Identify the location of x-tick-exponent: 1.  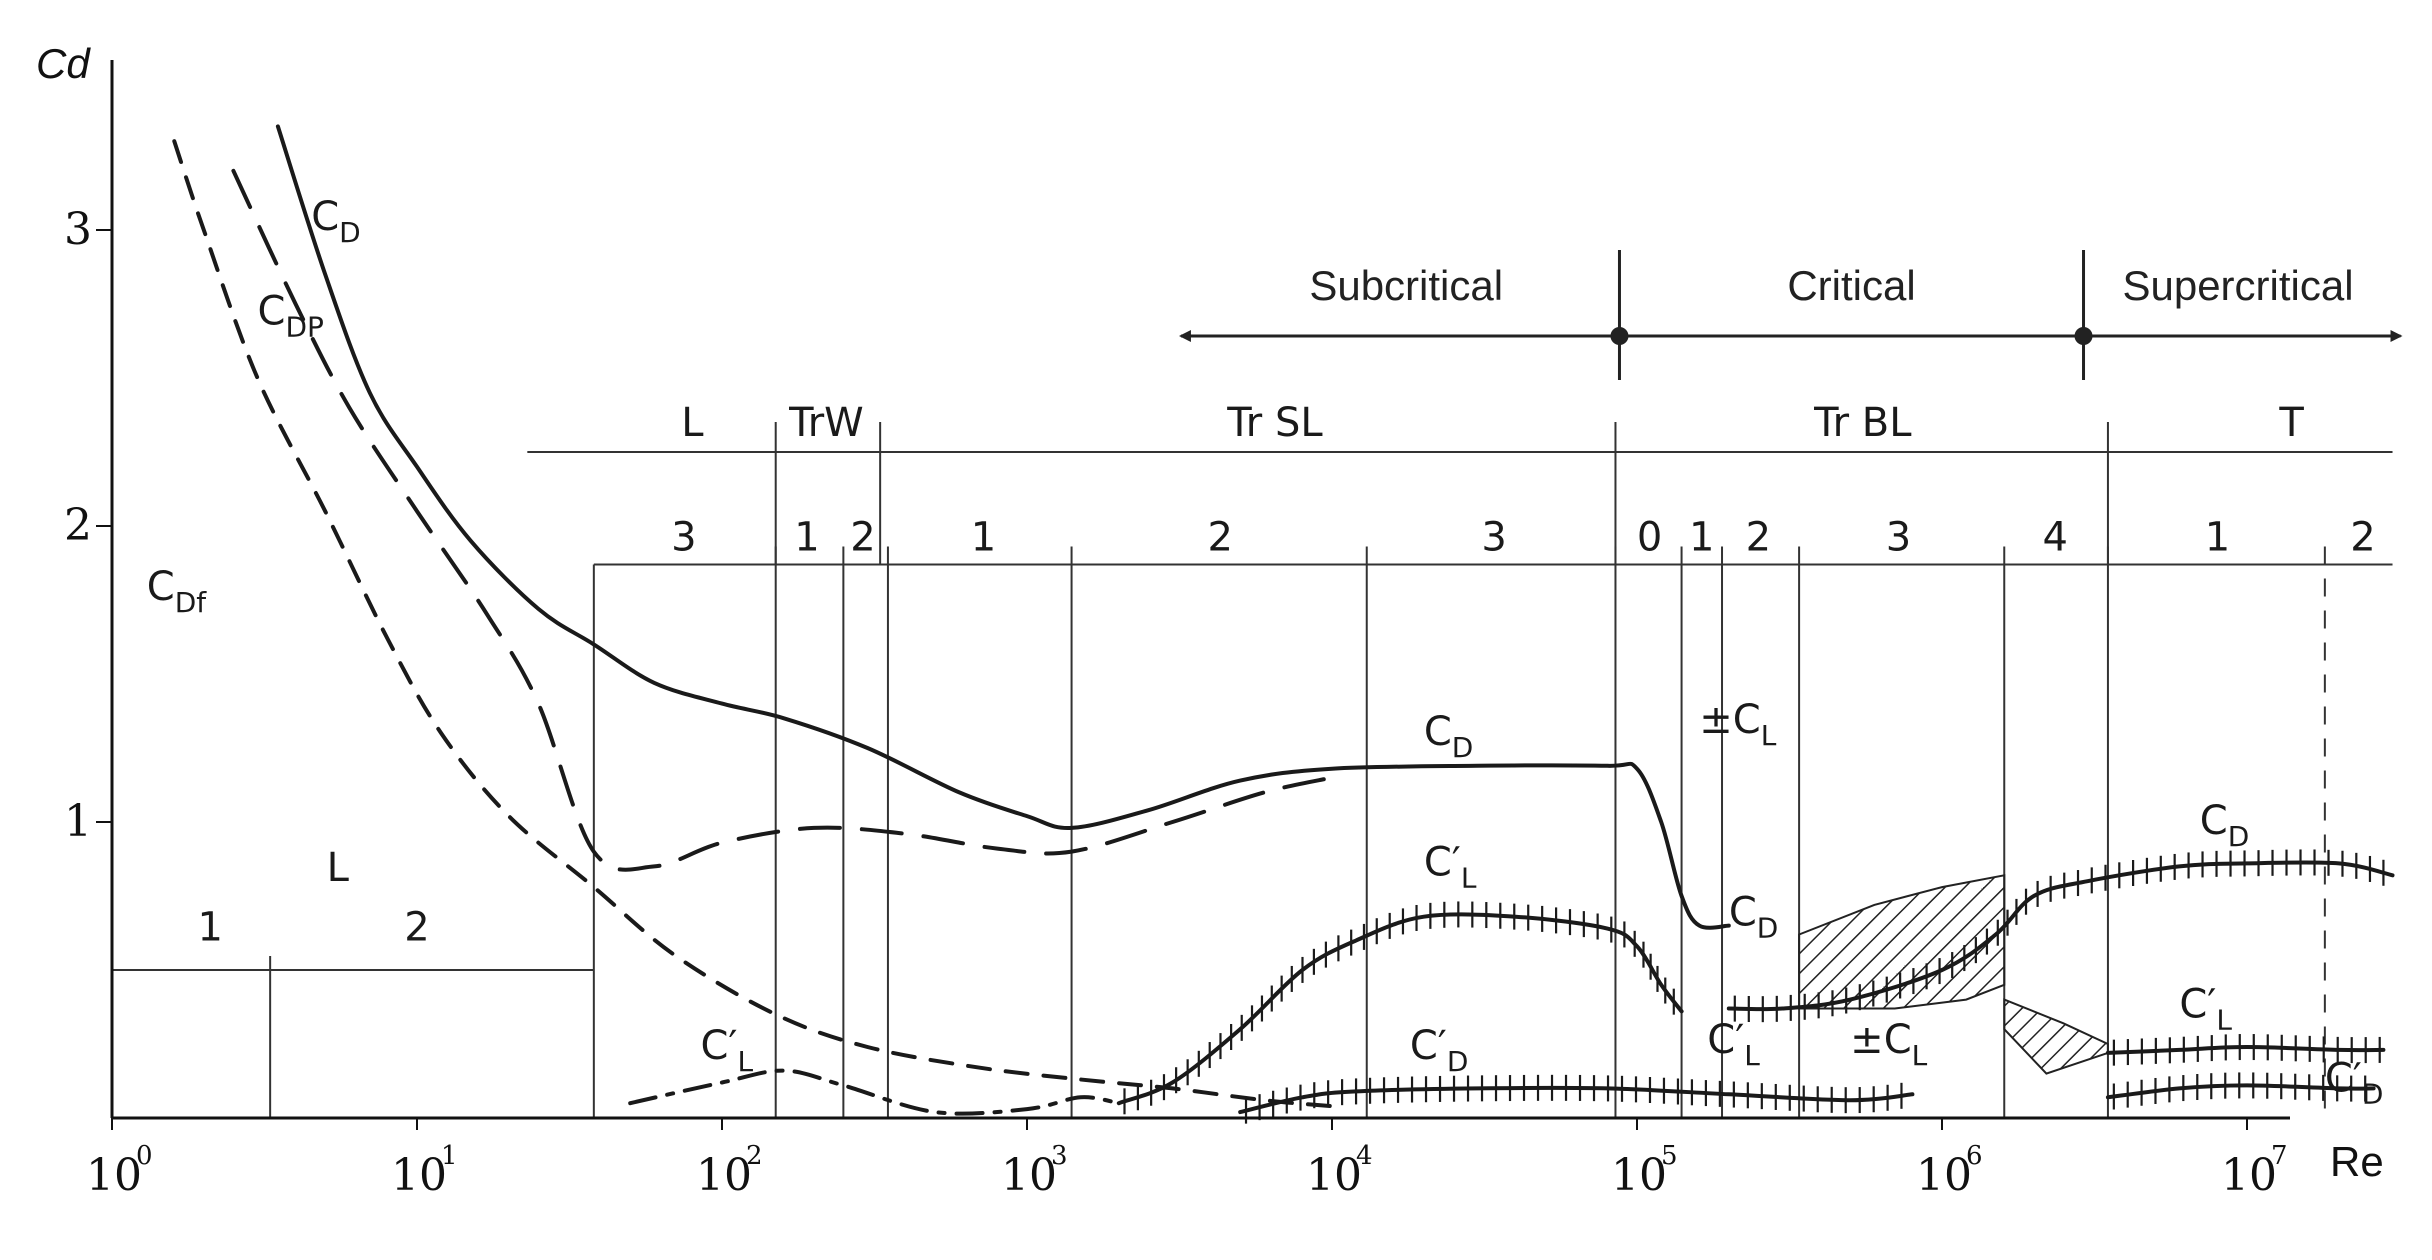
(449, 1156).